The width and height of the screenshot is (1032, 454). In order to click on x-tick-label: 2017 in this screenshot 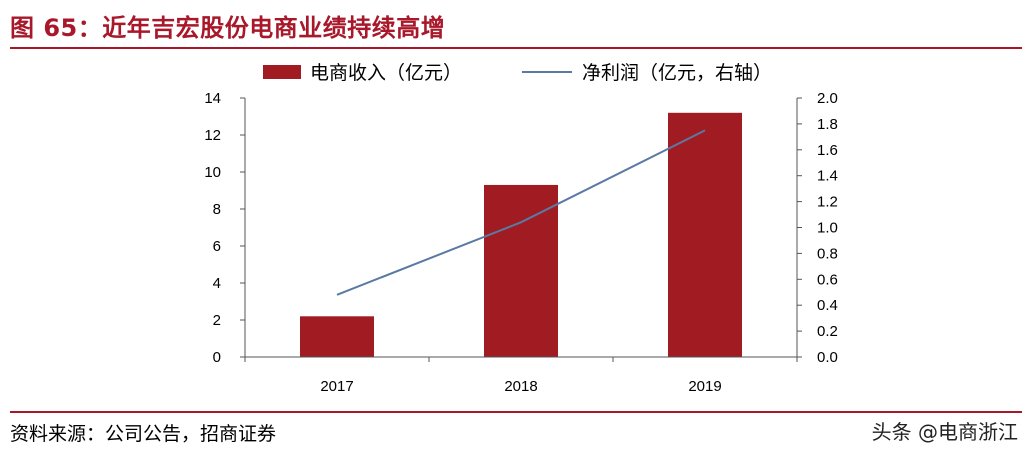, I will do `click(336, 386)`.